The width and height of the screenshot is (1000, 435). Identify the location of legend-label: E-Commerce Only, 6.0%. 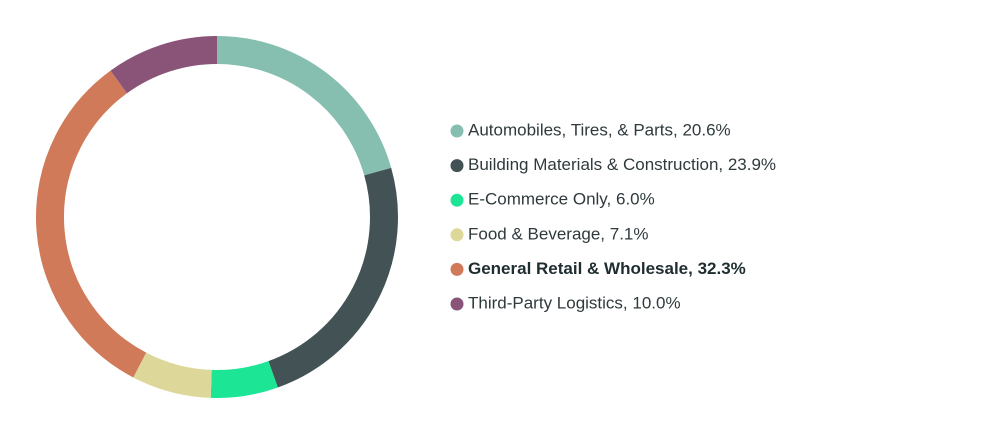
(561, 199).